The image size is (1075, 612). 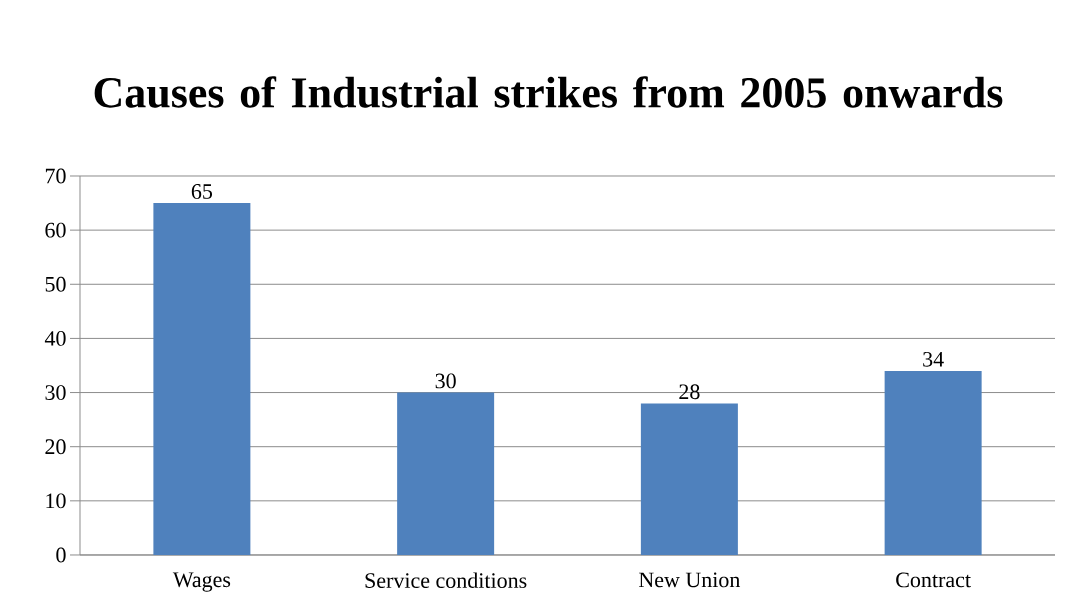 What do you see at coordinates (689, 392) in the screenshot?
I see `data-label: 28` at bounding box center [689, 392].